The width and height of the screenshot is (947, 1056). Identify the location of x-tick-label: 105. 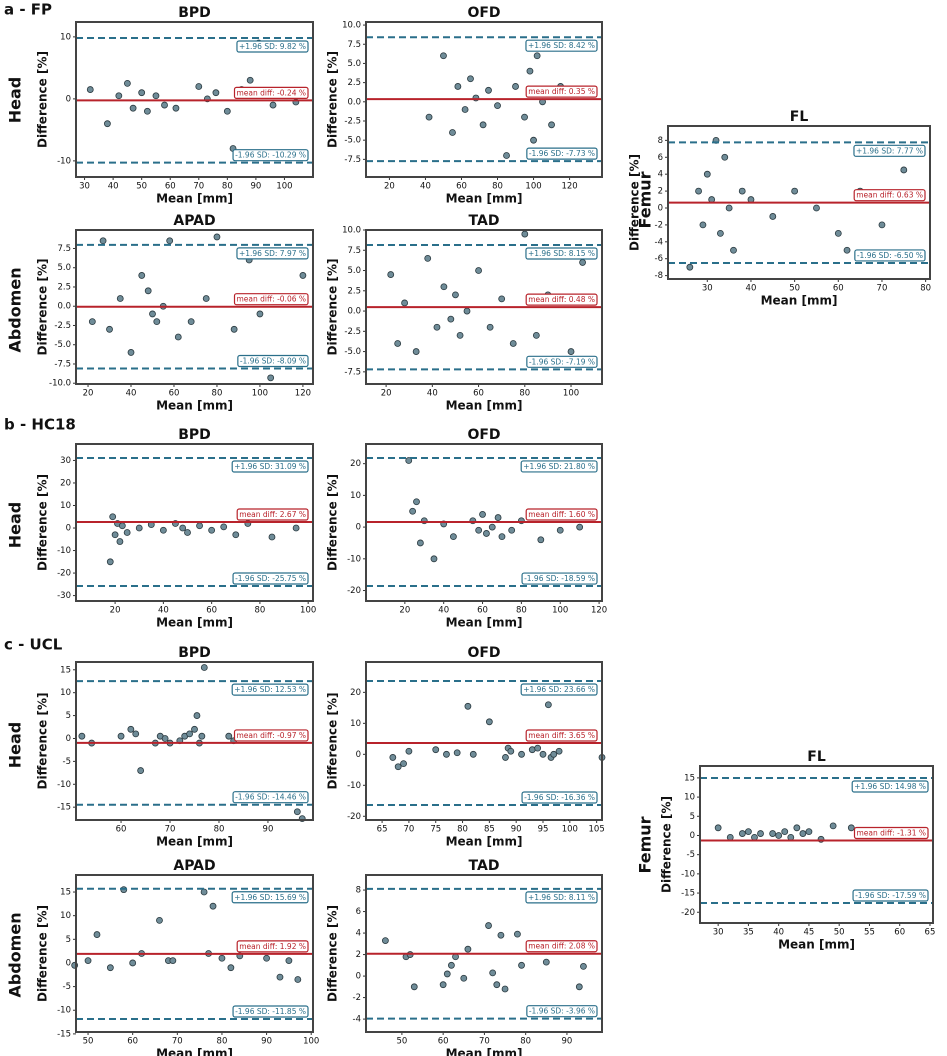
(597, 830).